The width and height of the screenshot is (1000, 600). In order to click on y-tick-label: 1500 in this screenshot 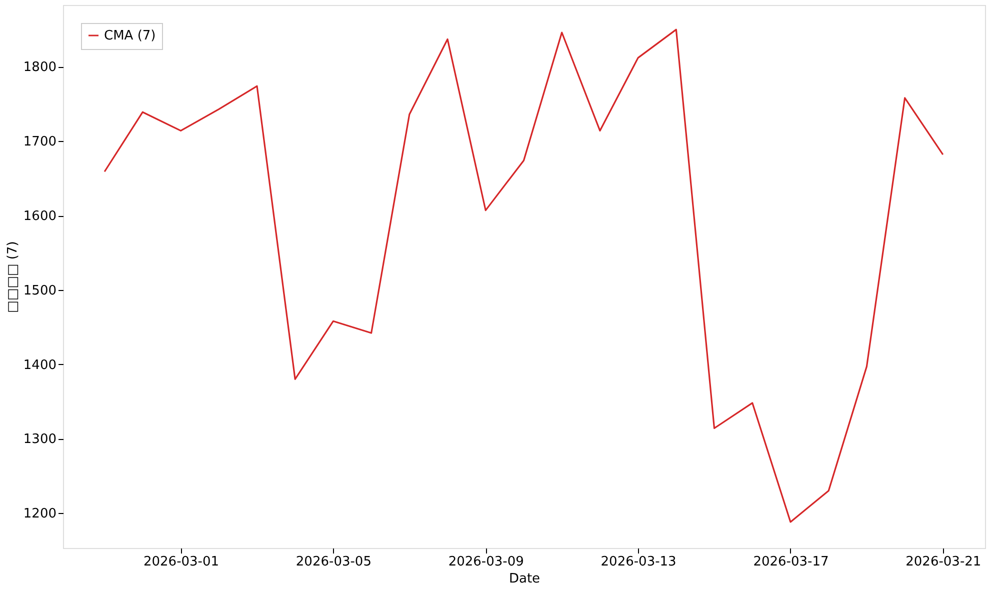, I will do `click(39, 290)`.